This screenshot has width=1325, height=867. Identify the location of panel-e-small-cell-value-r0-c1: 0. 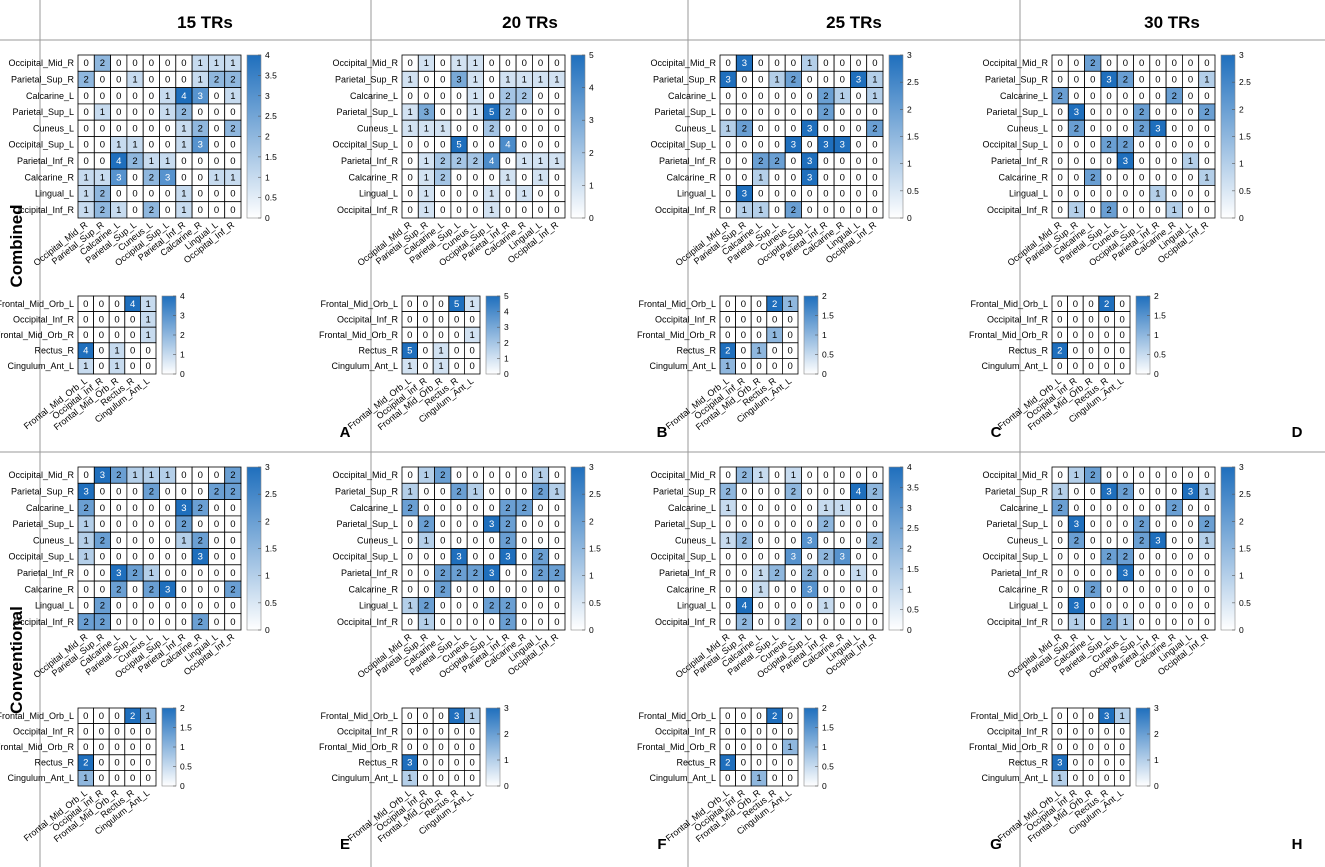
(101, 716).